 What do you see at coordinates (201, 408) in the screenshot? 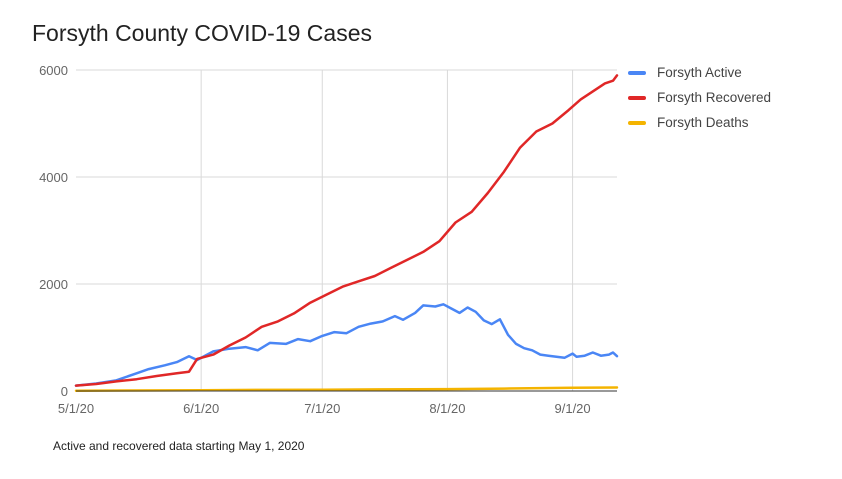
I see `x-tick-label: 6/1/20` at bounding box center [201, 408].